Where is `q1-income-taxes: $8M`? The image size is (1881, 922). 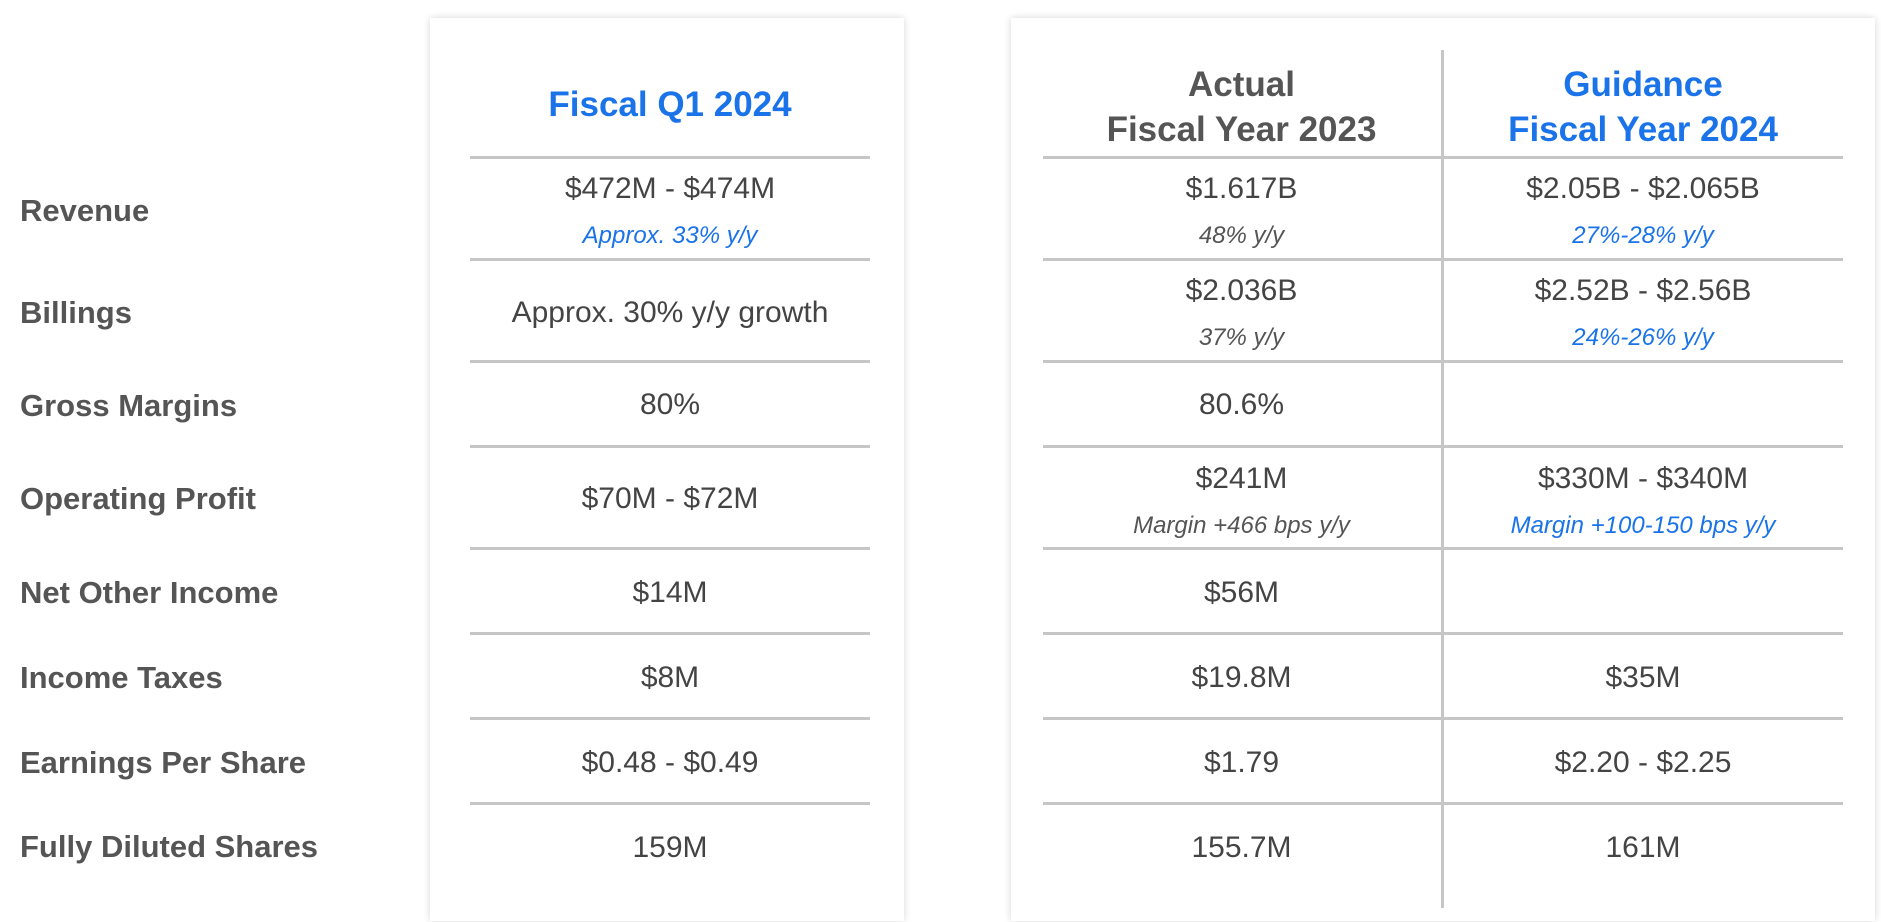
q1-income-taxes: $8M is located at coordinates (670, 677).